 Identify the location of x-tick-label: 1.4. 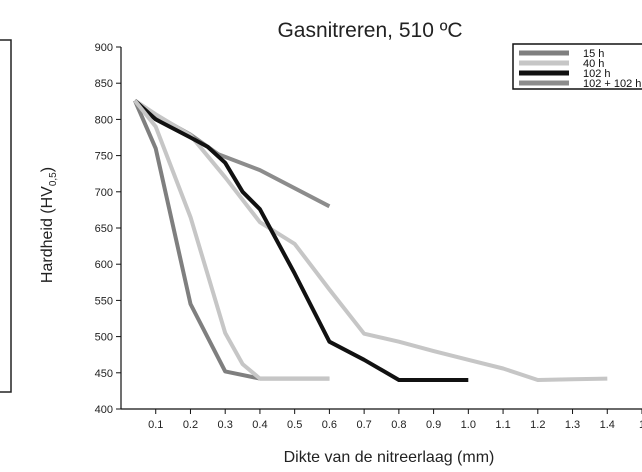
(607, 425).